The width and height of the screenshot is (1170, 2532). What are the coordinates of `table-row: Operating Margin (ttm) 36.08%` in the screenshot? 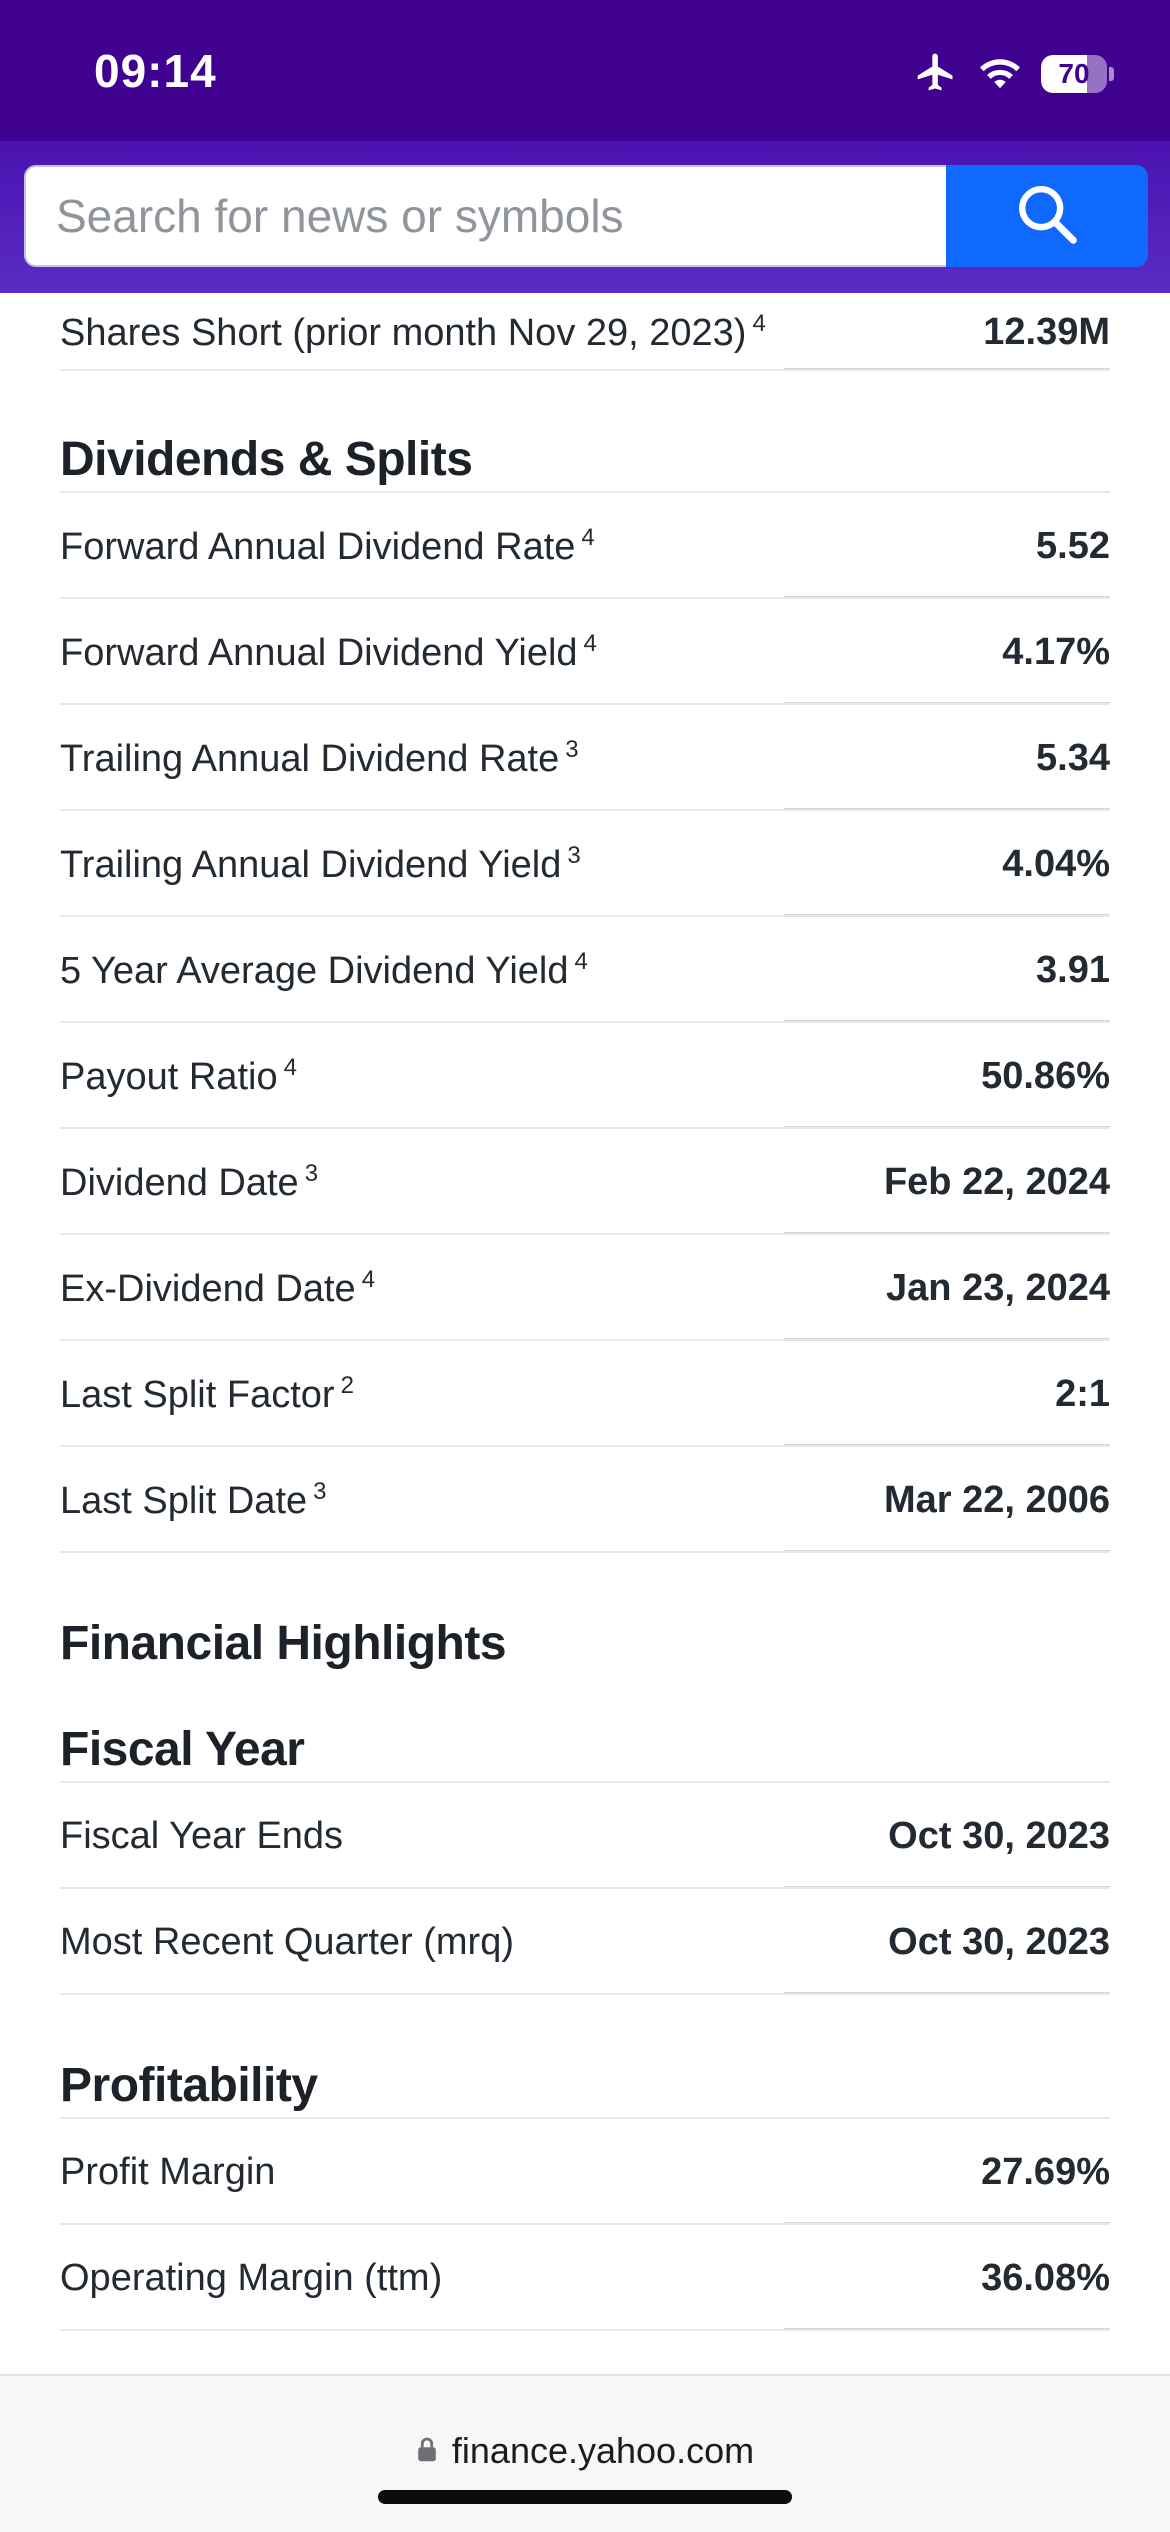 It's located at (585, 2278).